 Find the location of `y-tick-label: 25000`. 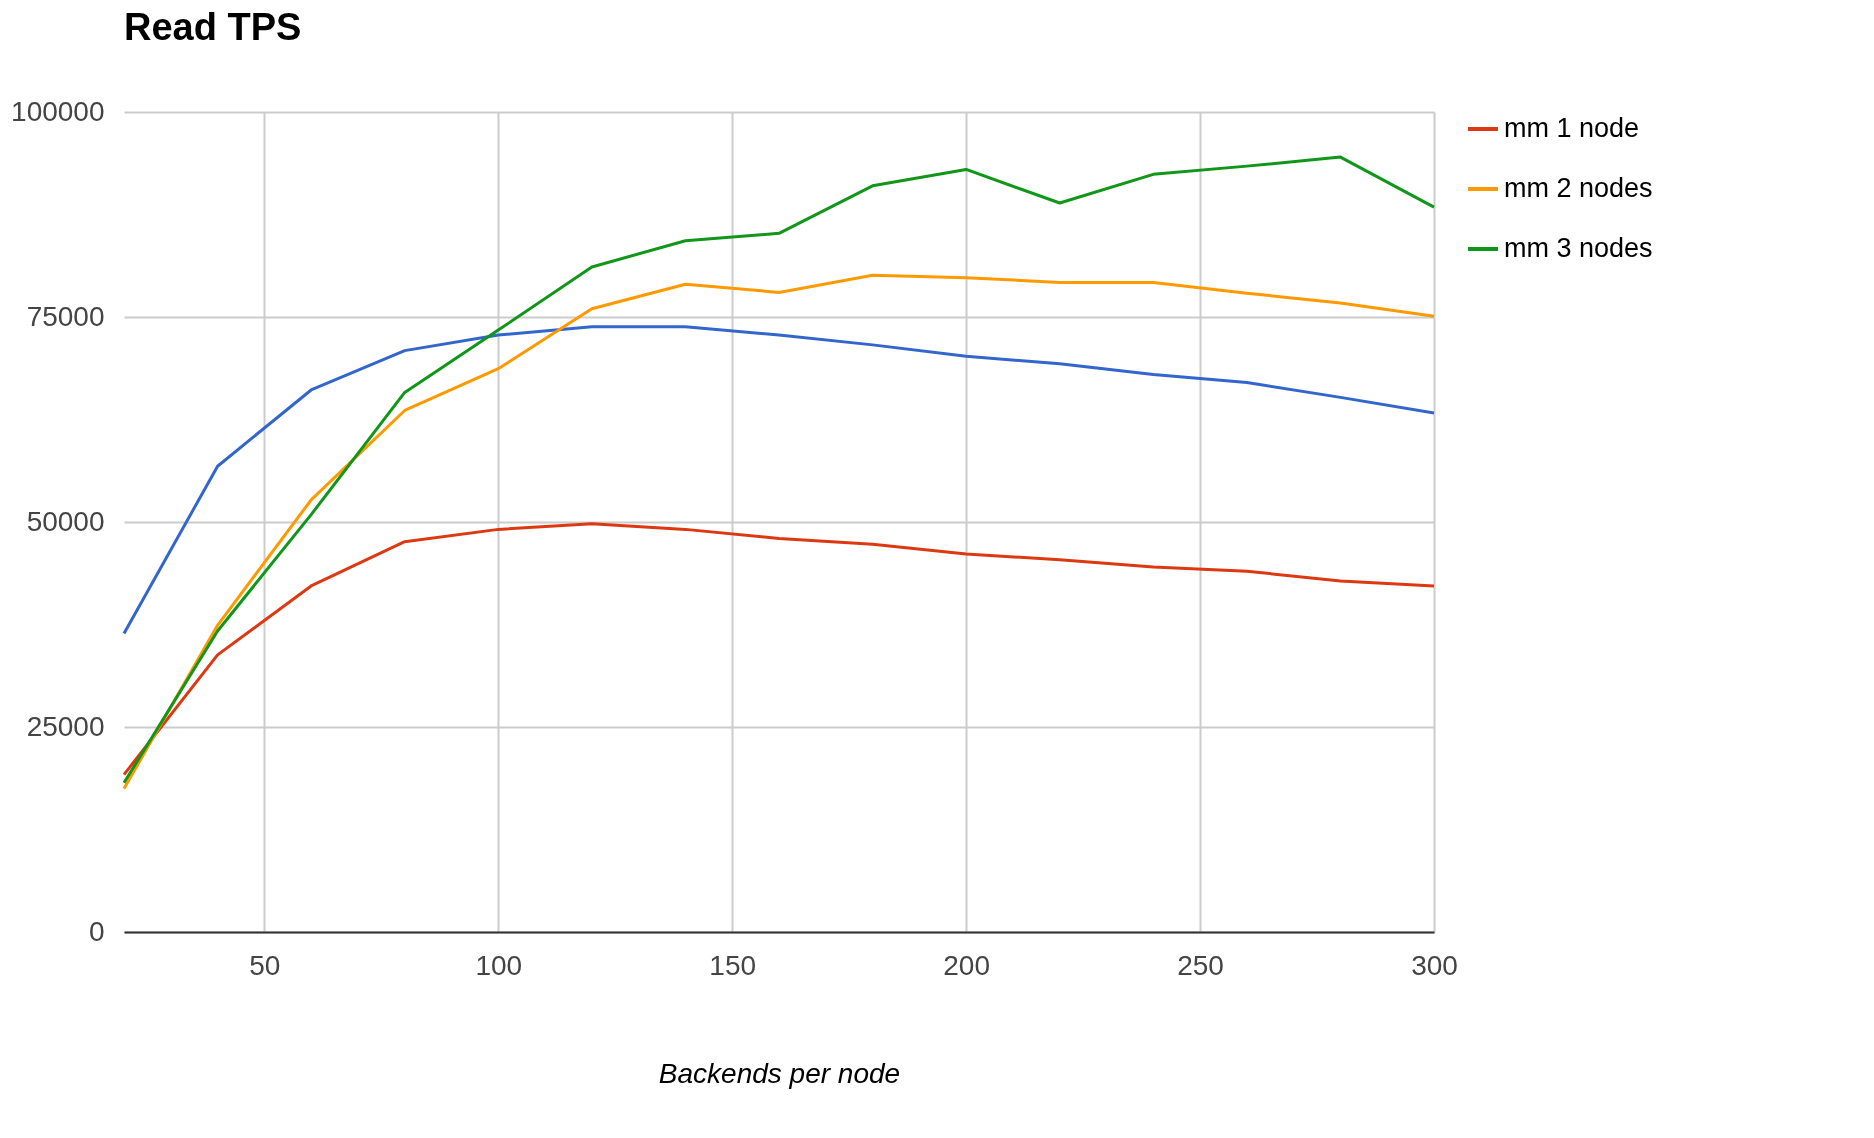

y-tick-label: 25000 is located at coordinates (65, 726).